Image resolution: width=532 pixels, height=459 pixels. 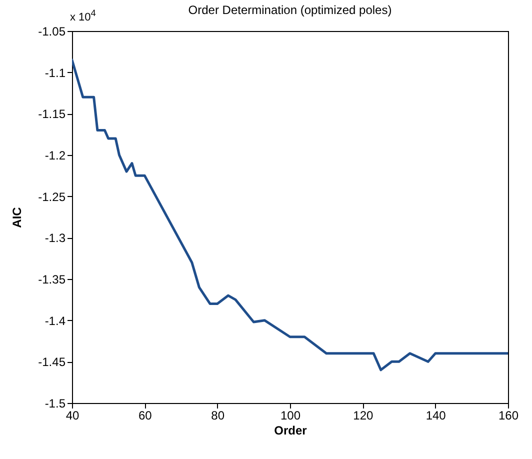 What do you see at coordinates (363, 415) in the screenshot?
I see `x-tick-label: 120` at bounding box center [363, 415].